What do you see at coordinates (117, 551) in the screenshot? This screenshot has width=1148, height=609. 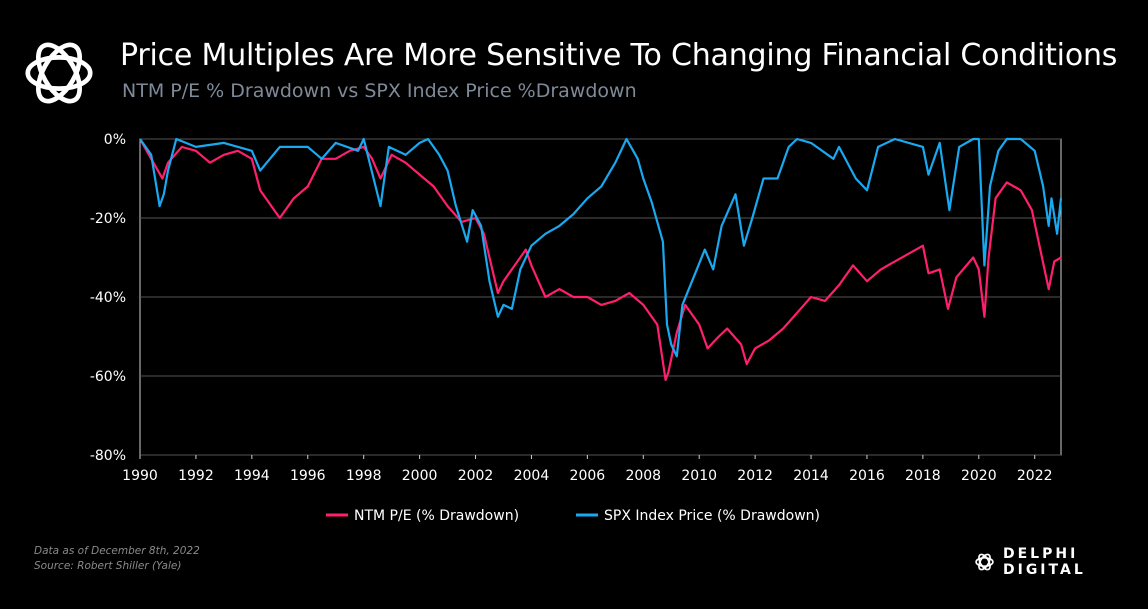 I see `data-date-note: Data as of December 8th, 2022` at bounding box center [117, 551].